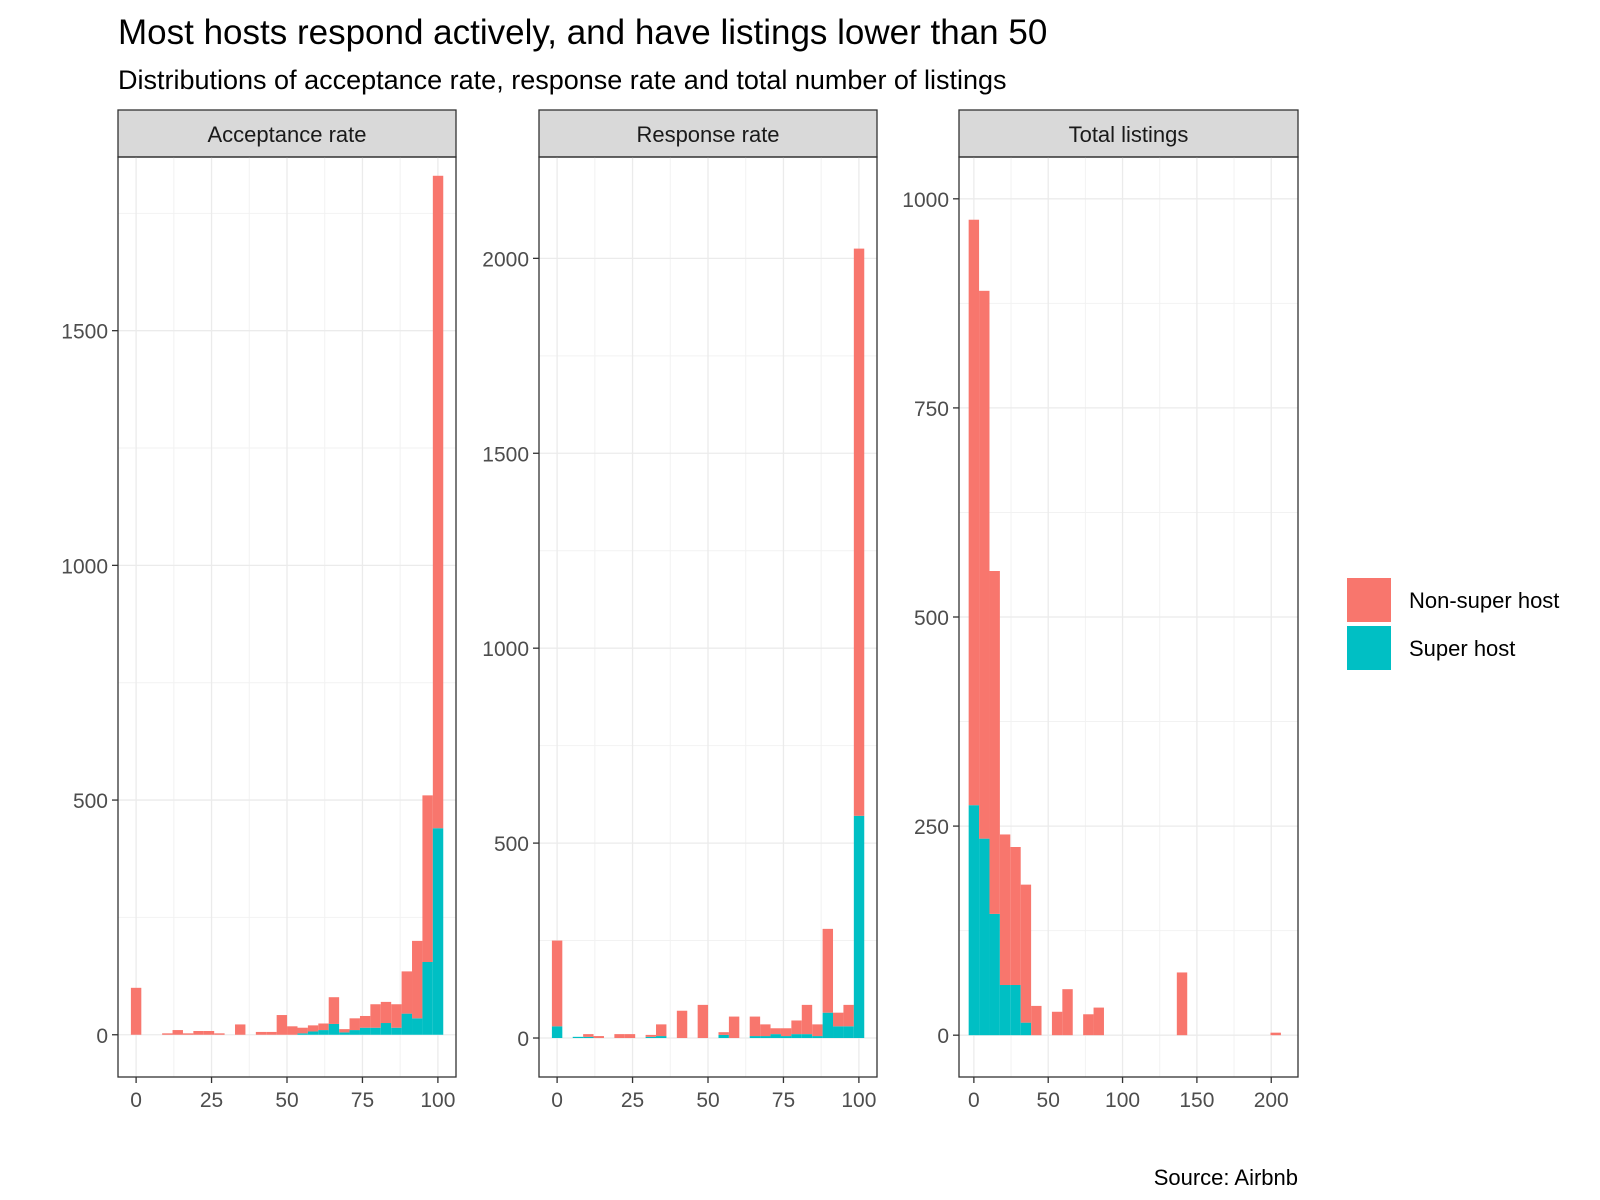  I want to click on x-tick-label: 75, so click(362, 1100).